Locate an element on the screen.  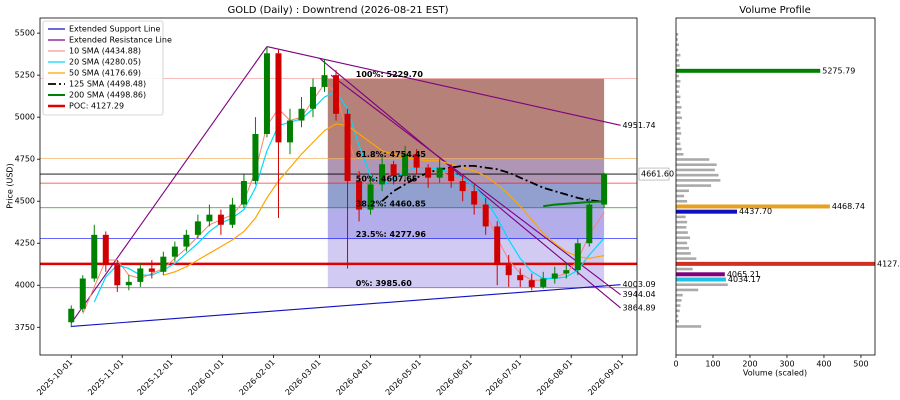
x-tick-label: 400 is located at coordinates (823, 364).